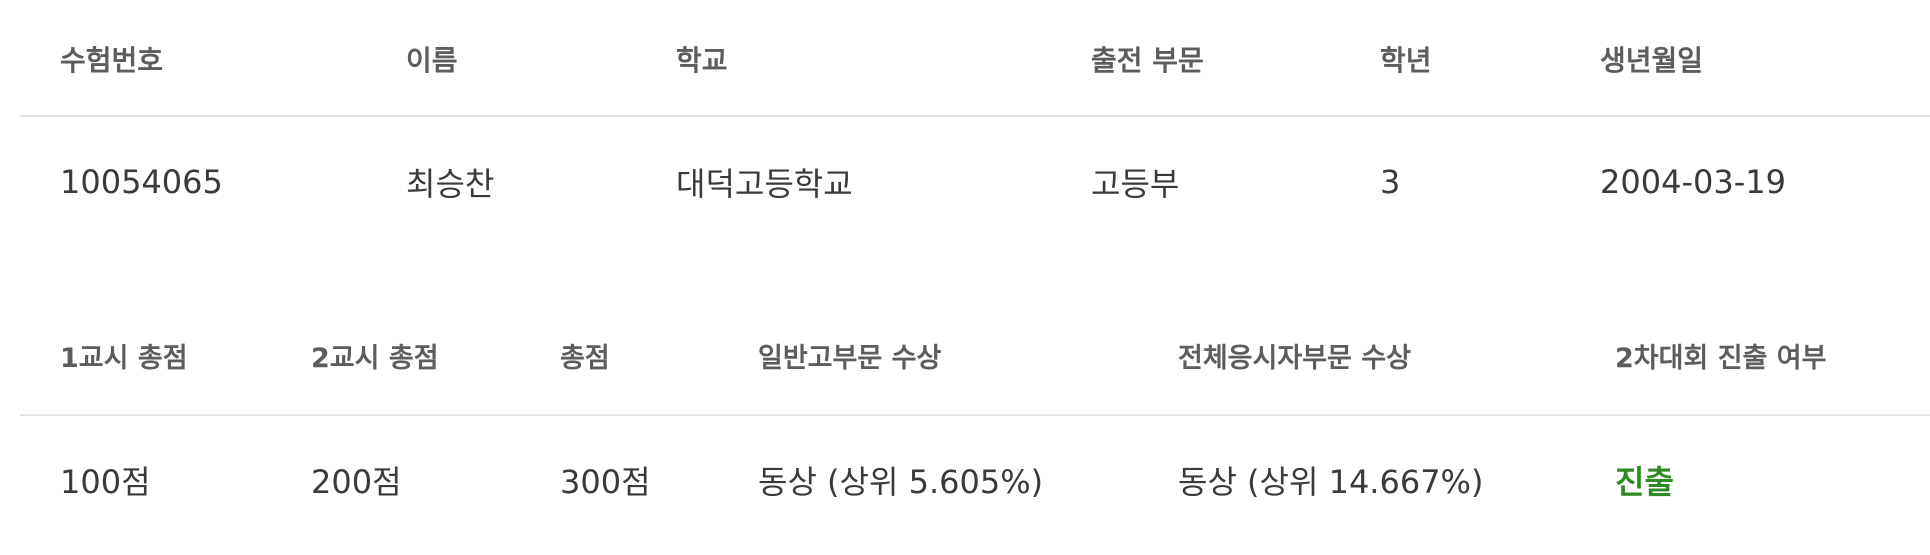  What do you see at coordinates (375, 358) in the screenshot?
I see `header-period2-total: 2교시 총점` at bounding box center [375, 358].